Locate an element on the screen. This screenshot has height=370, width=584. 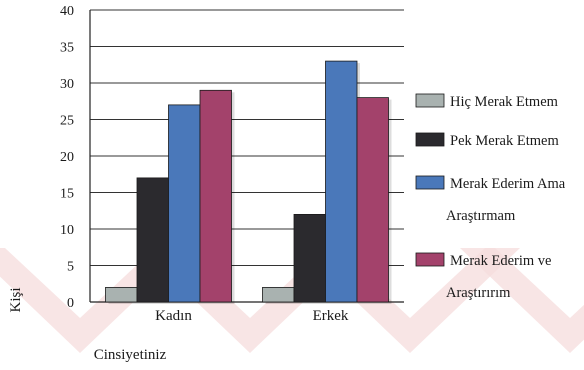
y-tick-label: 20 is located at coordinates (67, 157).